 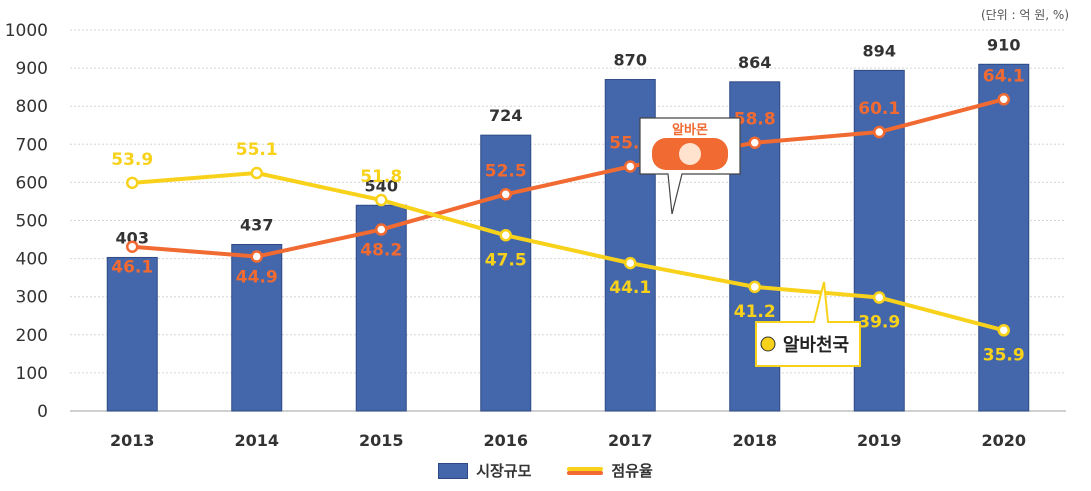 What do you see at coordinates (381, 251) in the screenshot?
I see `albamon-value-label: 48.2` at bounding box center [381, 251].